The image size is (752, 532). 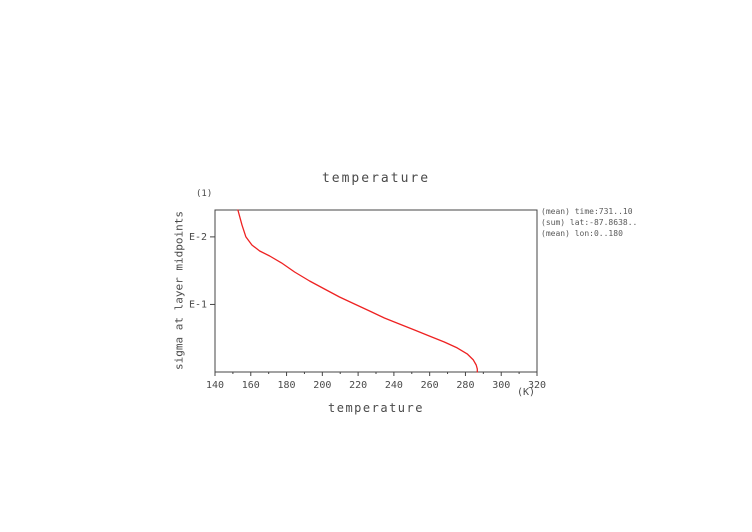 I want to click on x-tick-label: 240, so click(x=394, y=385).